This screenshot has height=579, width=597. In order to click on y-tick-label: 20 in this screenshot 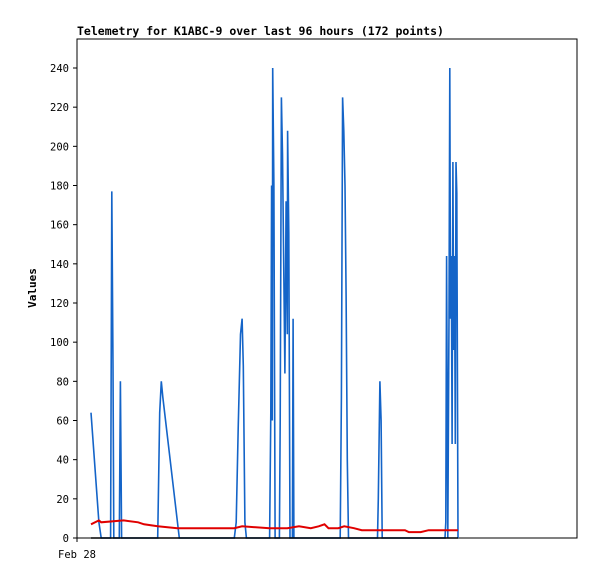, I will do `click(62, 500)`.